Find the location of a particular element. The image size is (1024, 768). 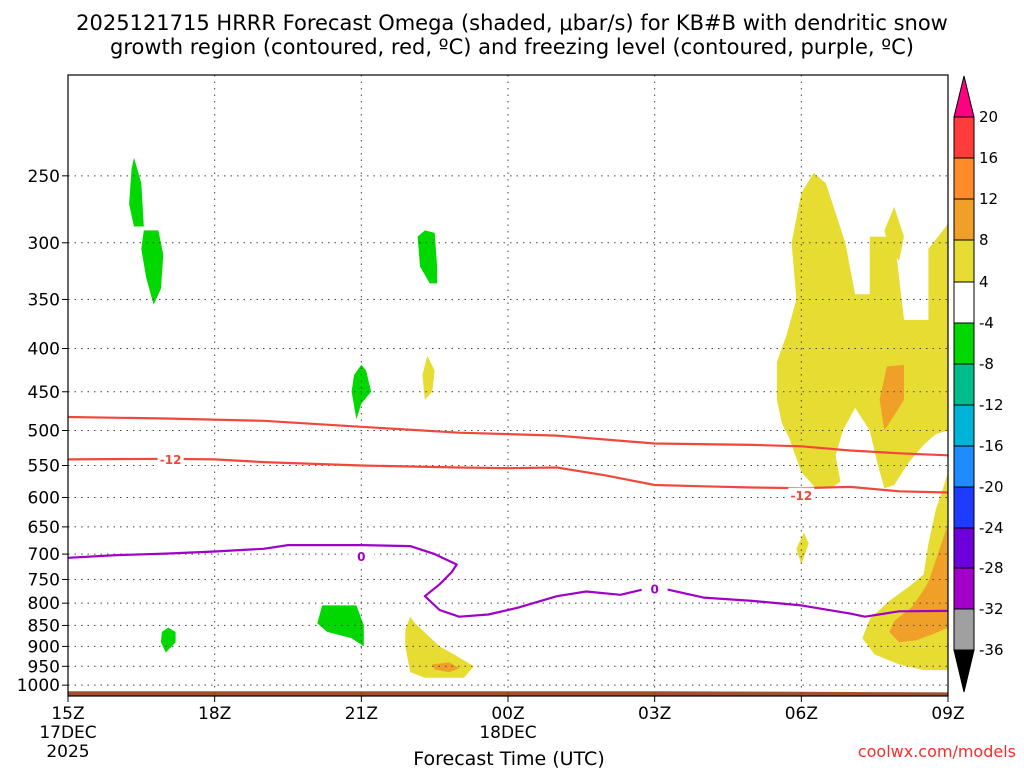

contour-freezing-line is located at coordinates (508, 580).